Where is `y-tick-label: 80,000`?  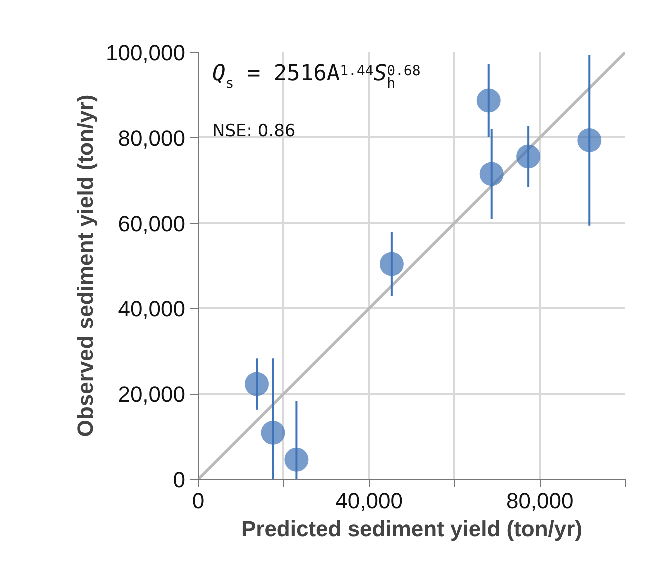
y-tick-label: 80,000 is located at coordinates (152, 138).